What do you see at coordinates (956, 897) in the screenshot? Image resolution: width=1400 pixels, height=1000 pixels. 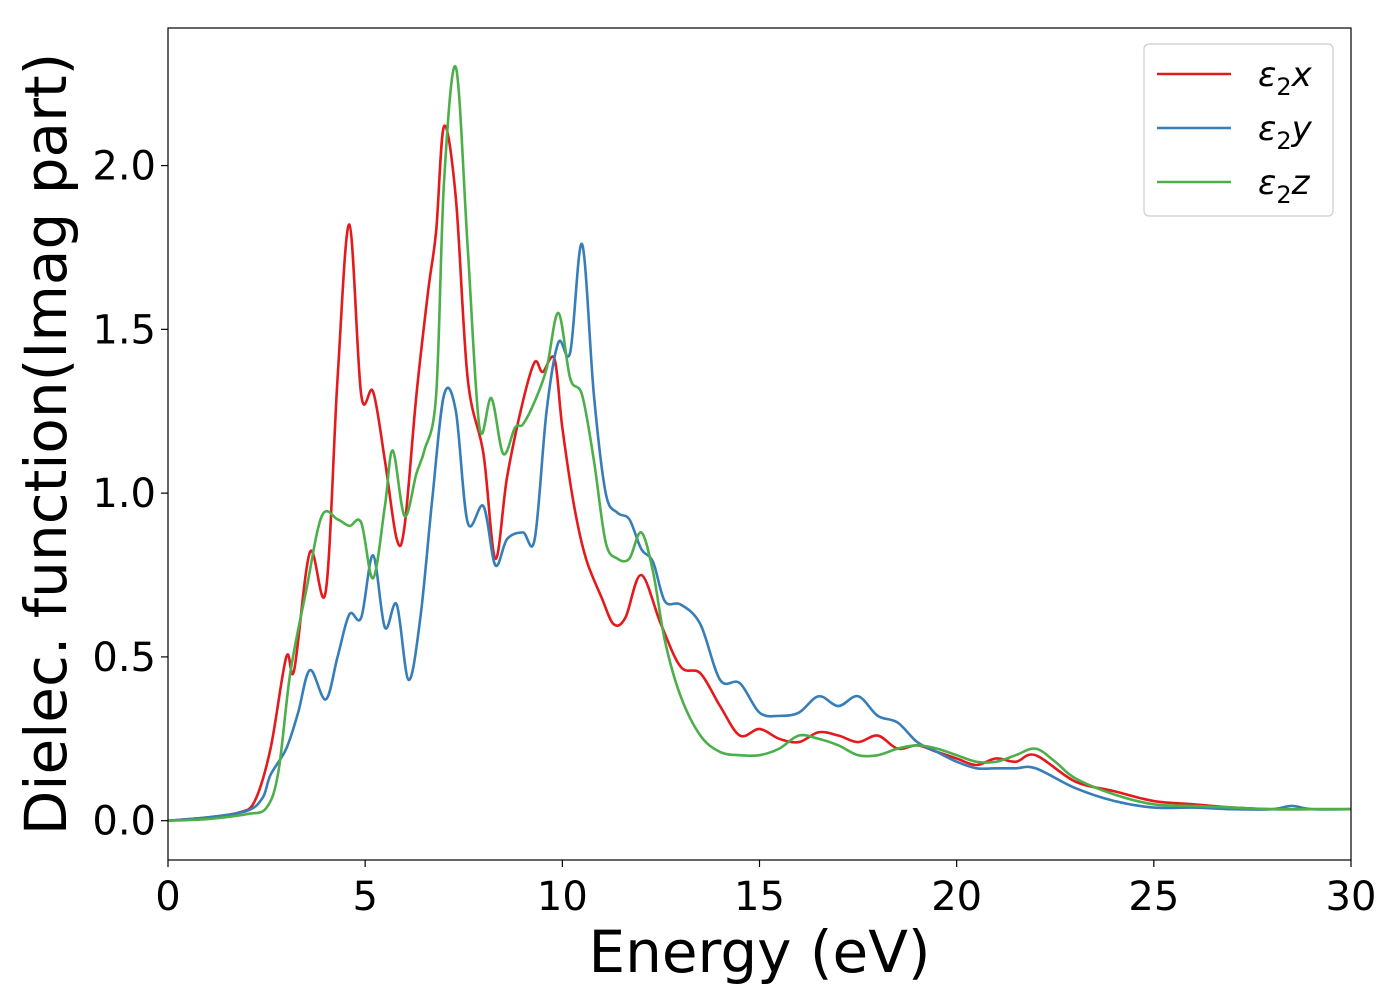 I see `x-tick-label: 20` at bounding box center [956, 897].